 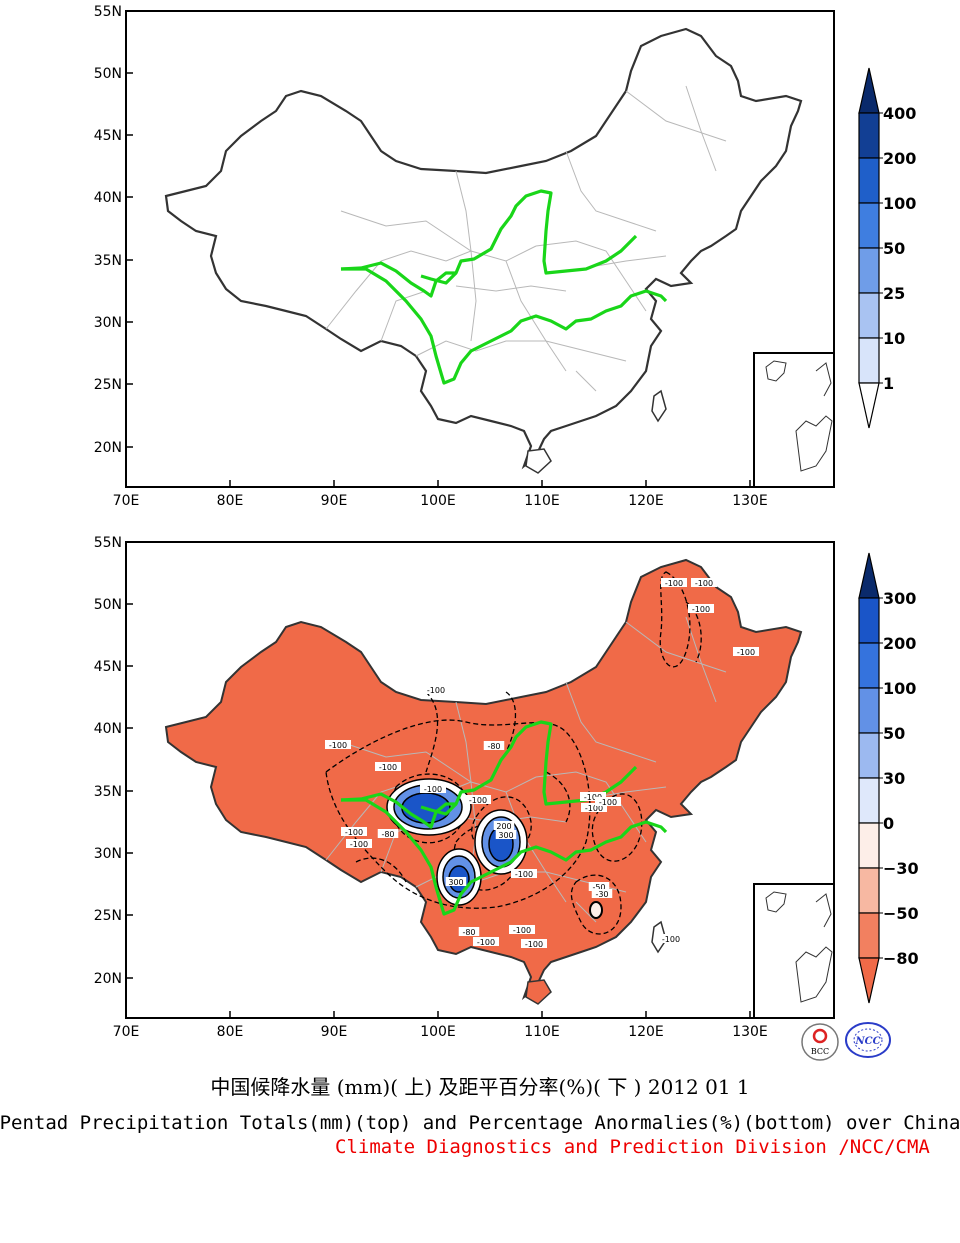 I want to click on bottom-lon-label: 70E, so click(x=126, y=1032).